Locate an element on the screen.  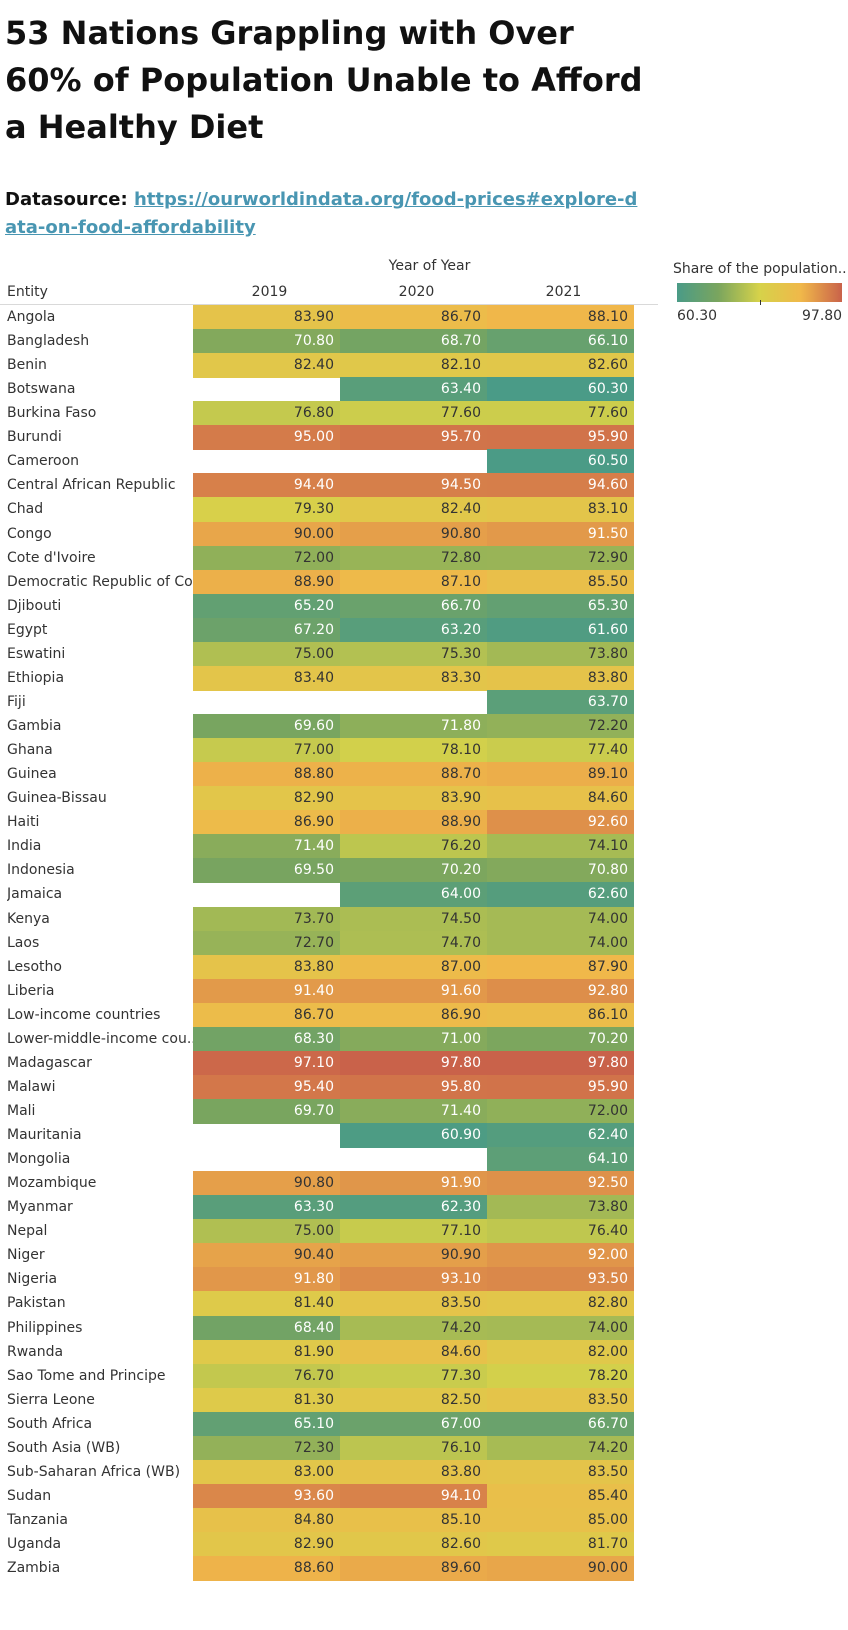
heatmap-cell: 86.10 is located at coordinates (560, 1015).